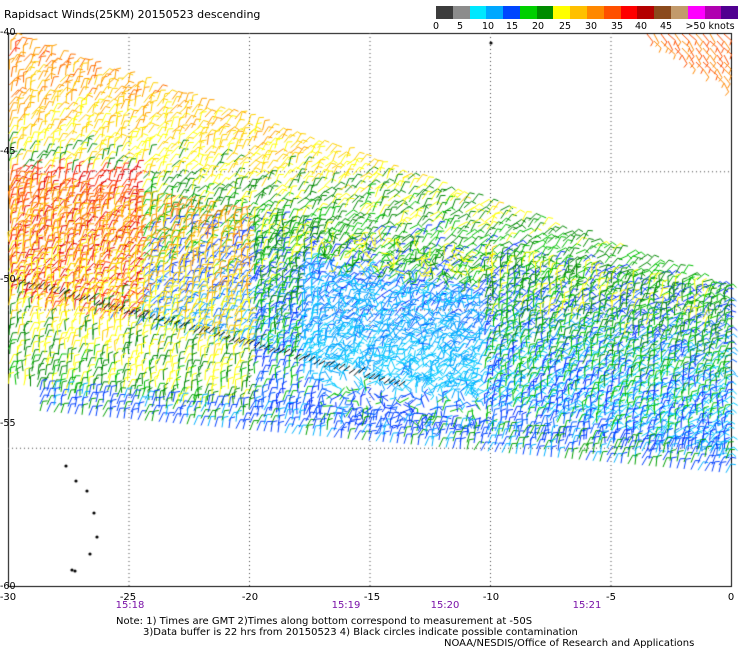 This screenshot has height=650, width=740. I want to click on scale-label: 15, so click(512, 26).